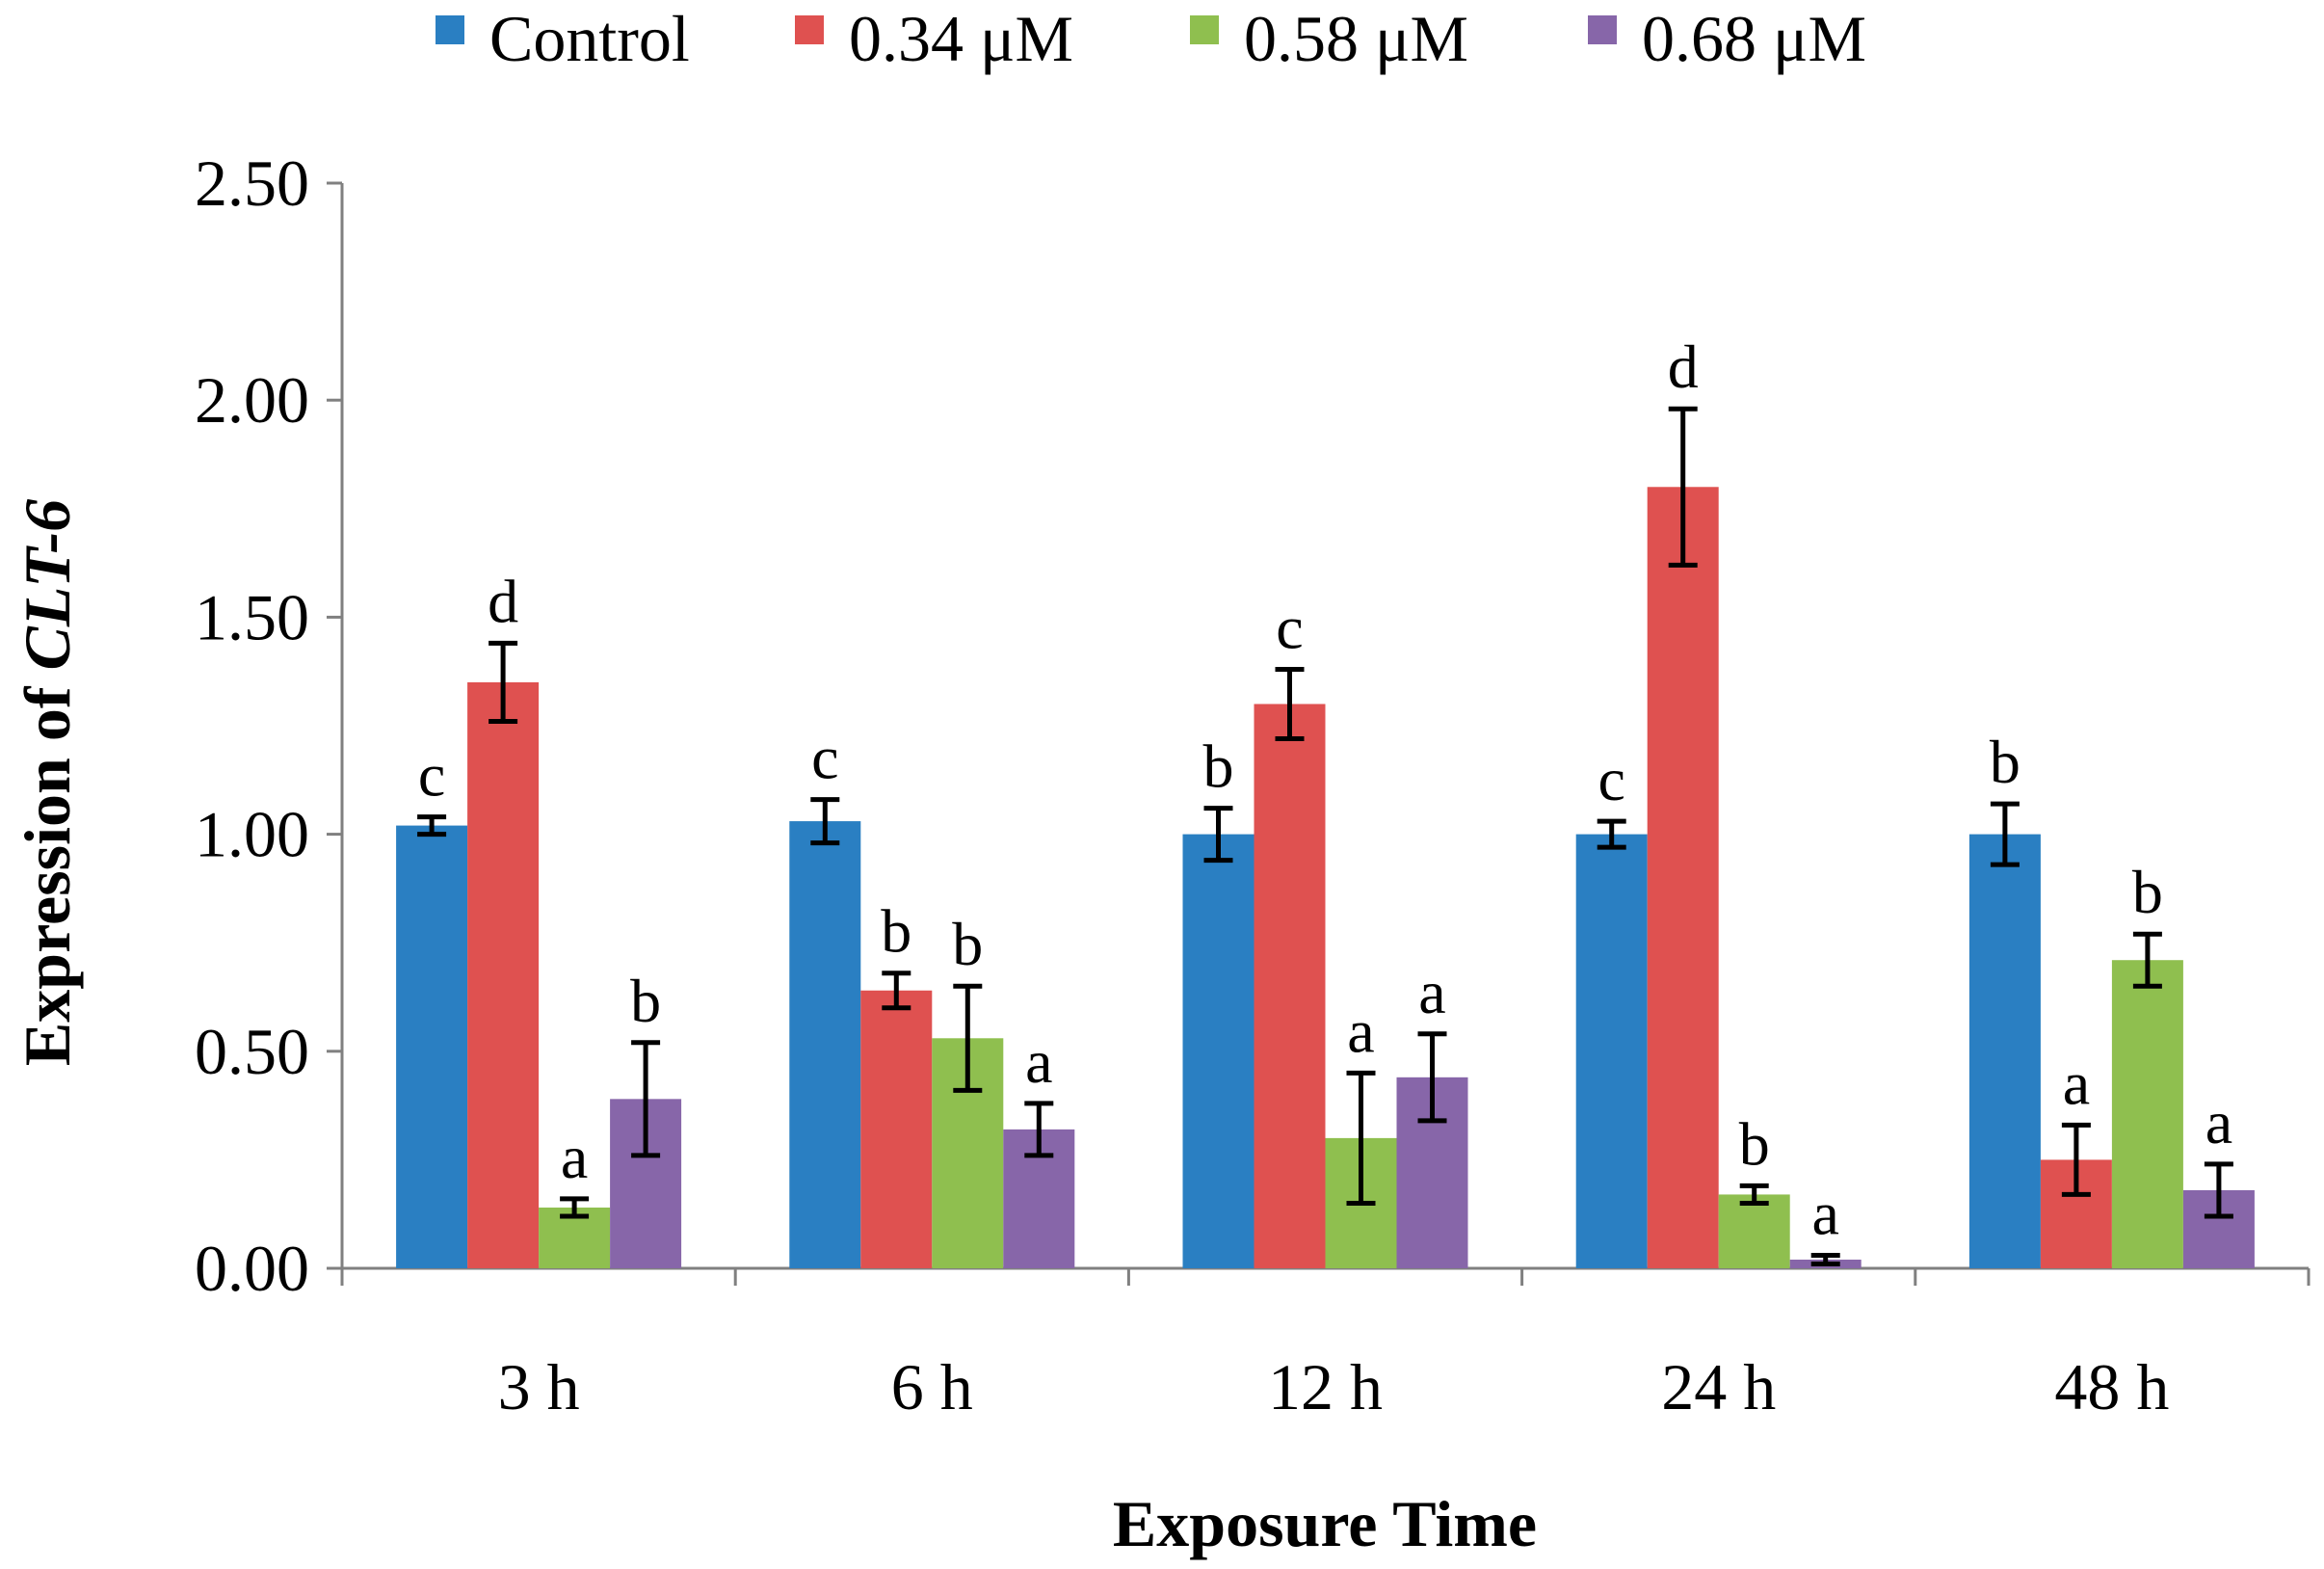 The height and width of the screenshot is (1569, 2324). I want to click on legend-swatch-control, so click(450, 30).